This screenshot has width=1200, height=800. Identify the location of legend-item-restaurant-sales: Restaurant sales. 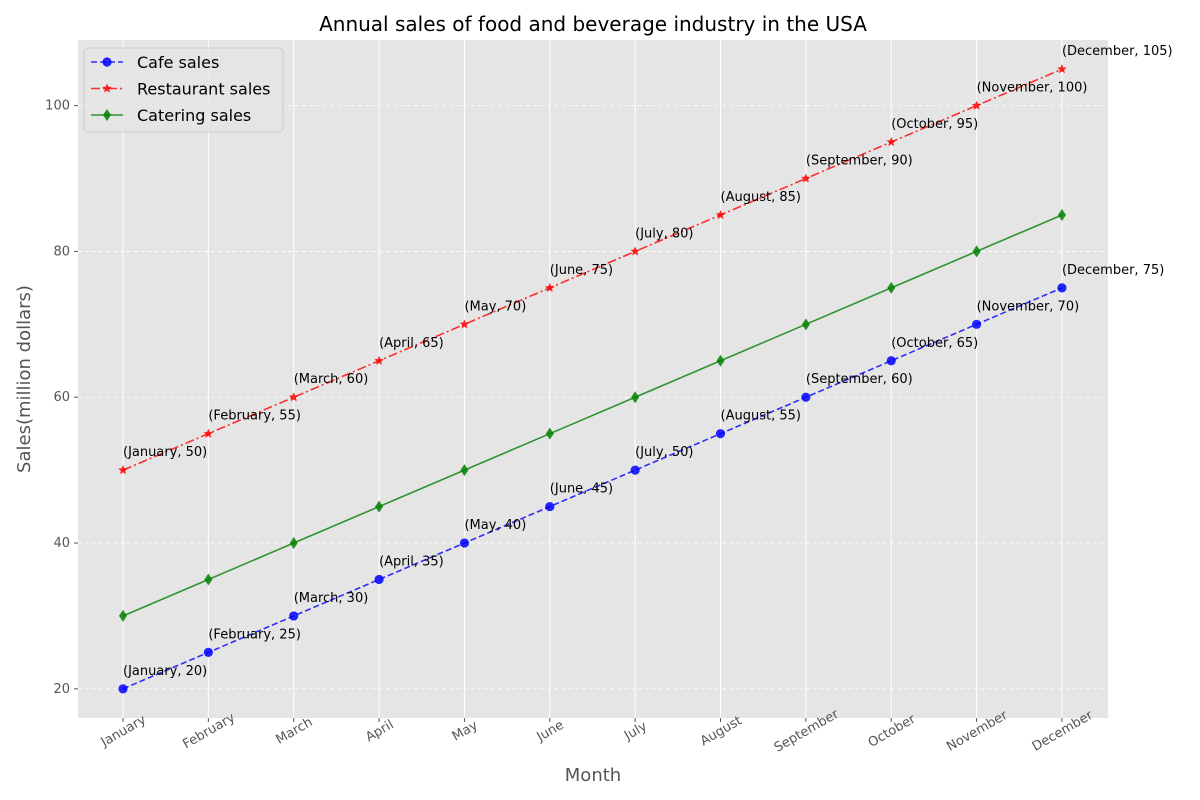
(180, 89).